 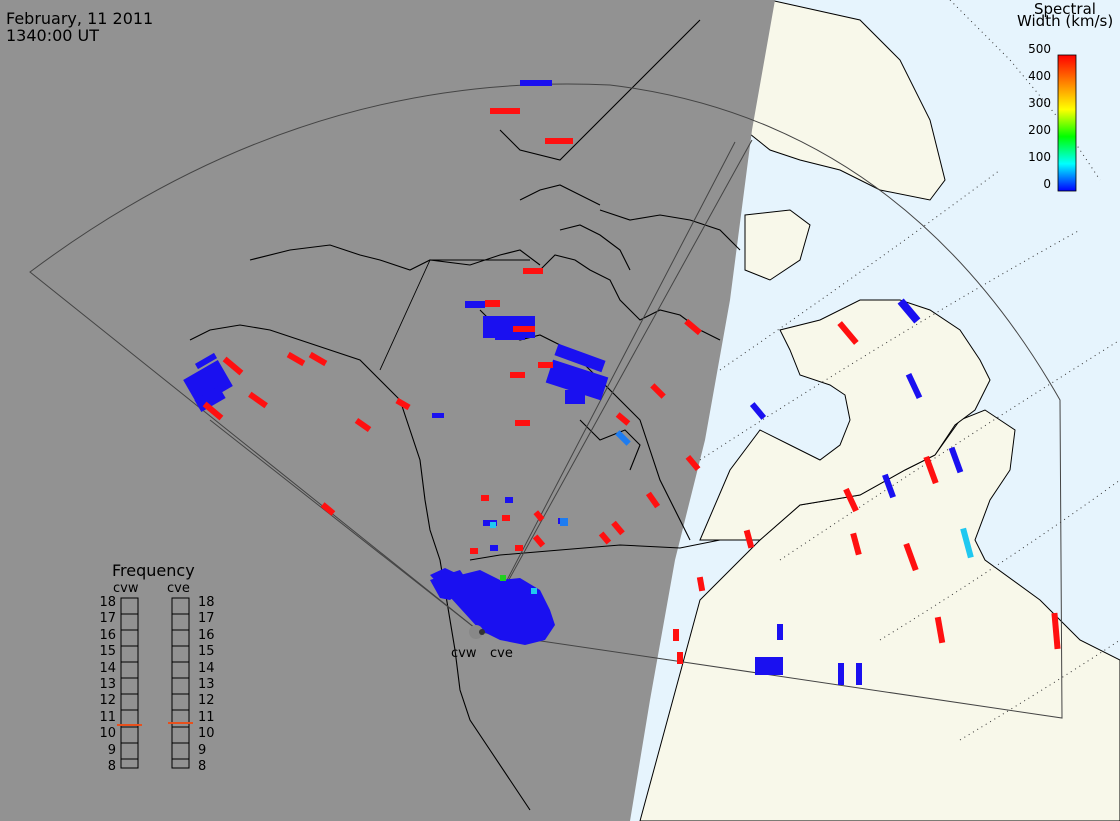 What do you see at coordinates (107, 668) in the screenshot?
I see `frequency-scale-label-cvw: 14` at bounding box center [107, 668].